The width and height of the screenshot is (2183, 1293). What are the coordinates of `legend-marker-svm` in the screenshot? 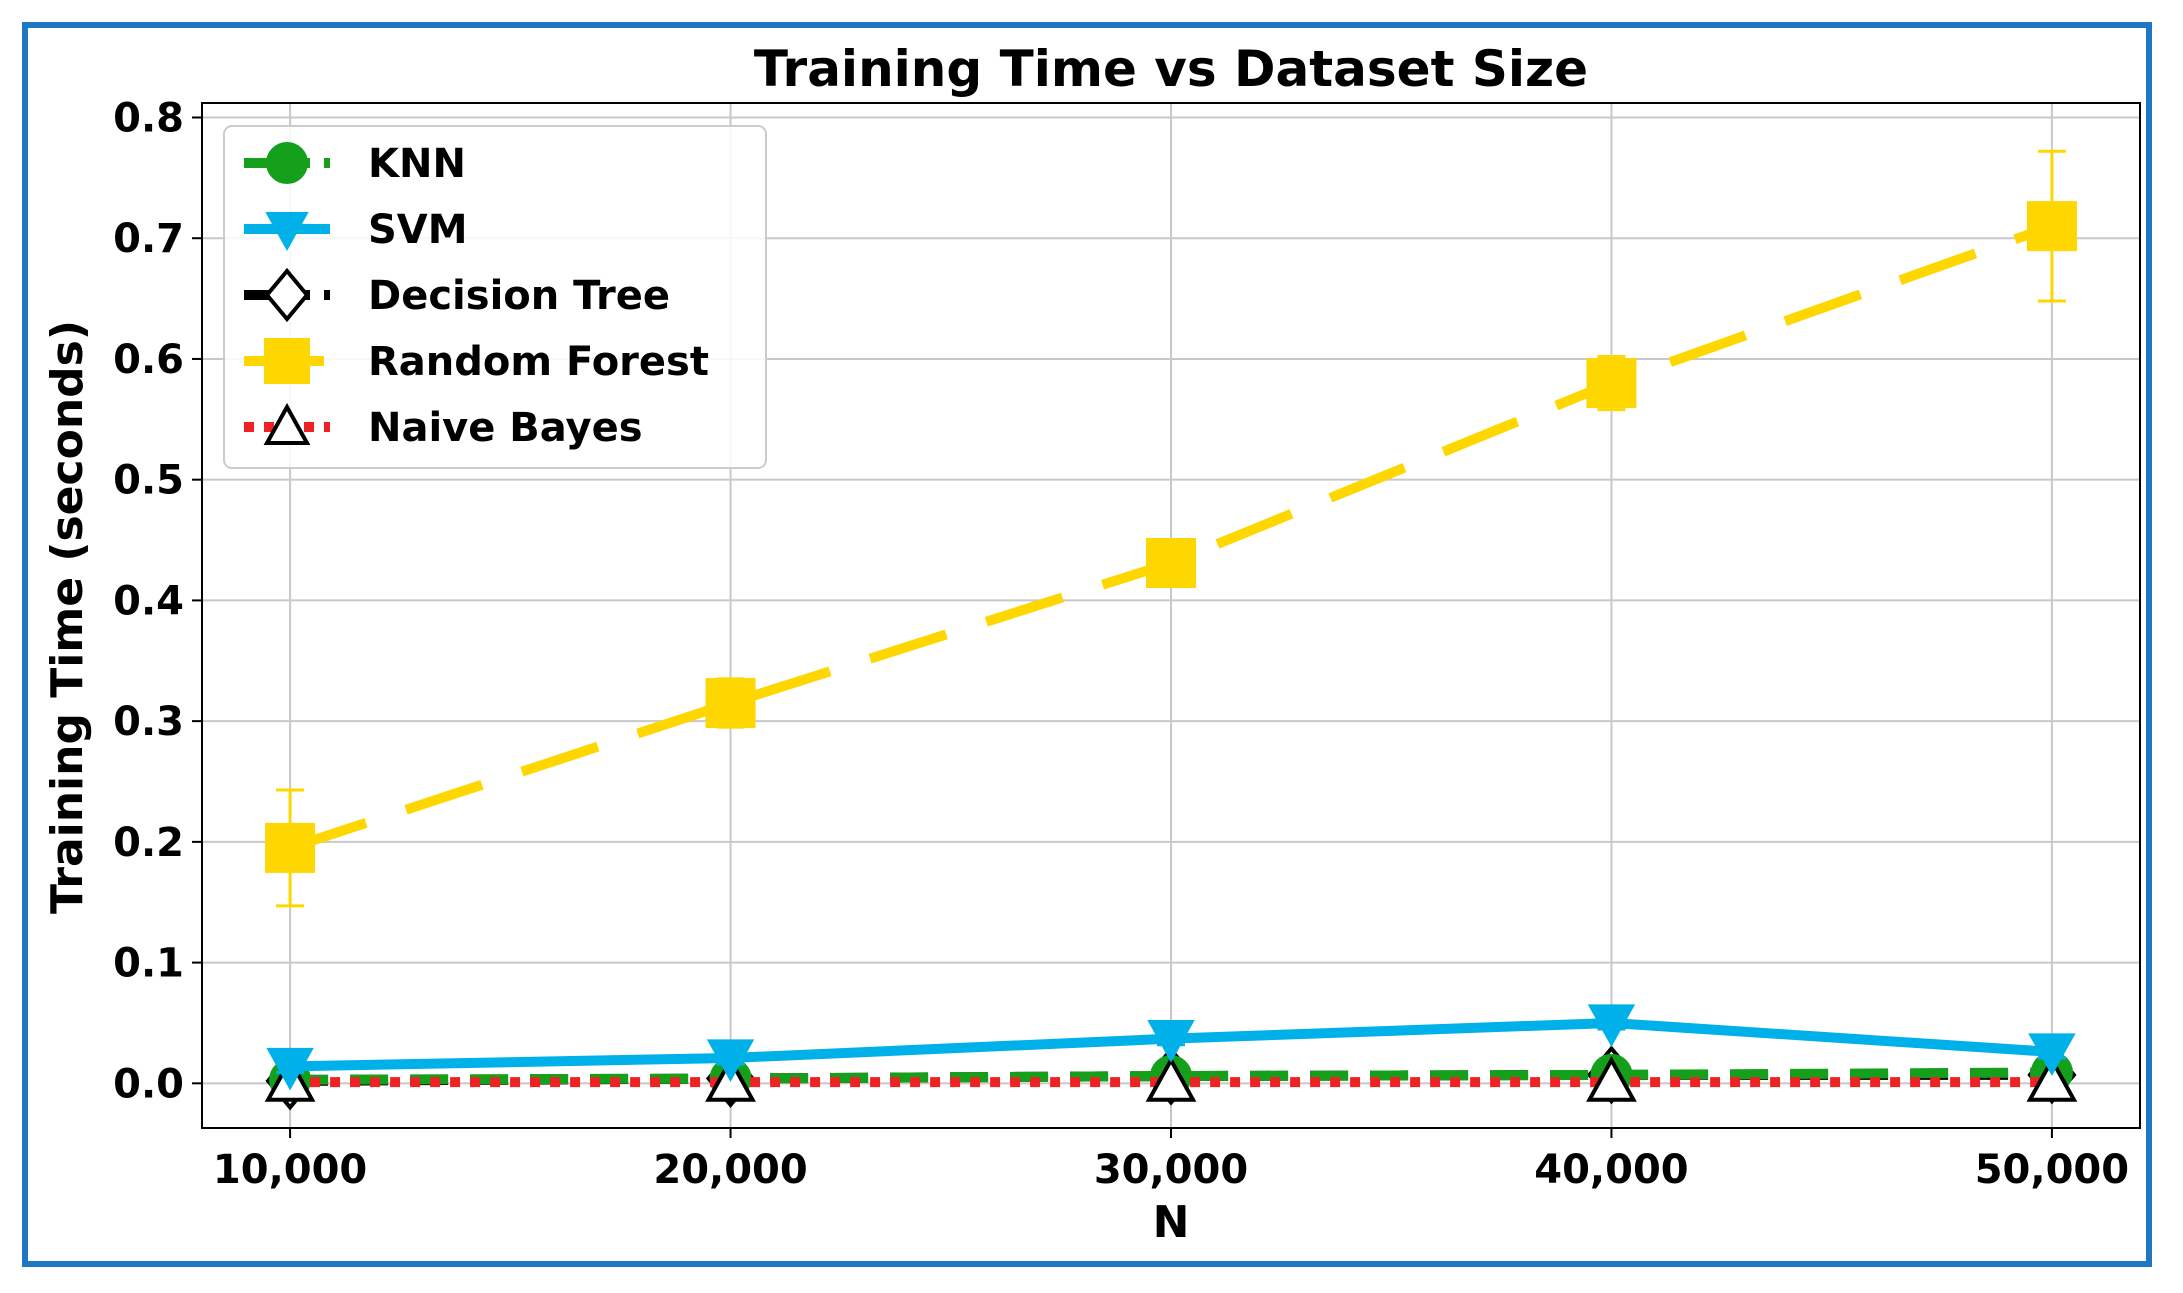 It's located at (287, 232).